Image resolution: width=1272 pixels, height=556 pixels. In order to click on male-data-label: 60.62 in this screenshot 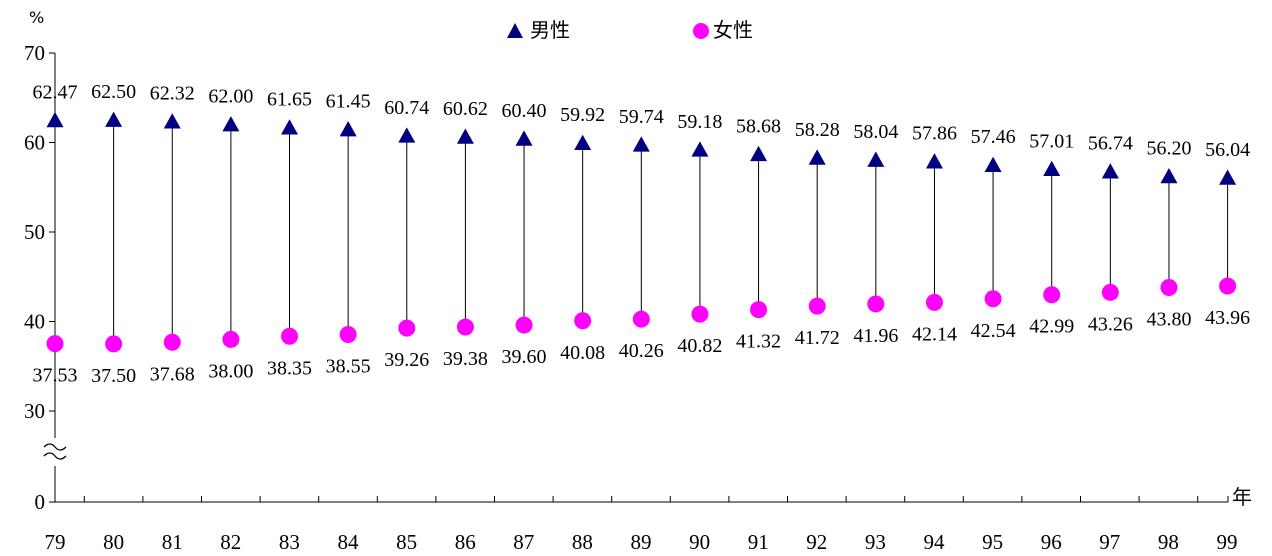, I will do `click(465, 109)`.